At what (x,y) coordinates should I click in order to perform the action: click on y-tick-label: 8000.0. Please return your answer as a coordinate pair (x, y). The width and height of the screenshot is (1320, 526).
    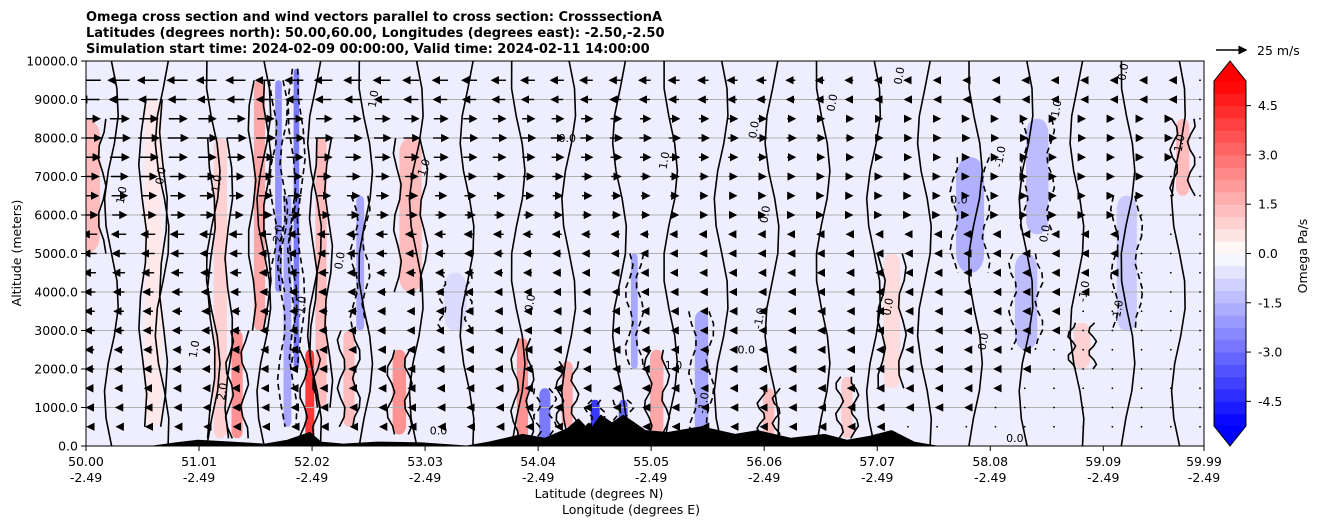
    Looking at the image, I should click on (56, 138).